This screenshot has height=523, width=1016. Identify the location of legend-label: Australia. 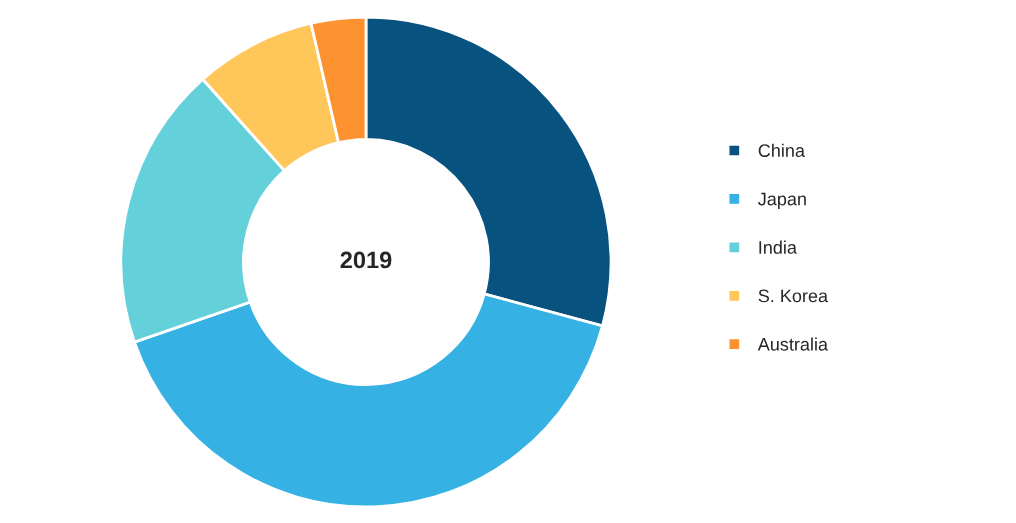
(793, 344).